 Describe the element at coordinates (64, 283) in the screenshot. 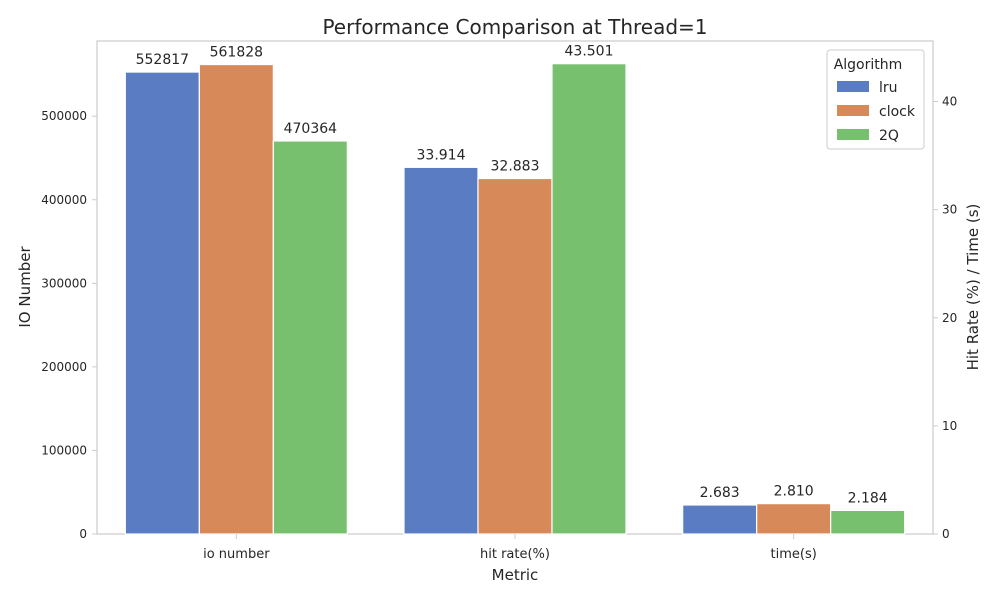

I see `y-tick-label: 300000` at that location.